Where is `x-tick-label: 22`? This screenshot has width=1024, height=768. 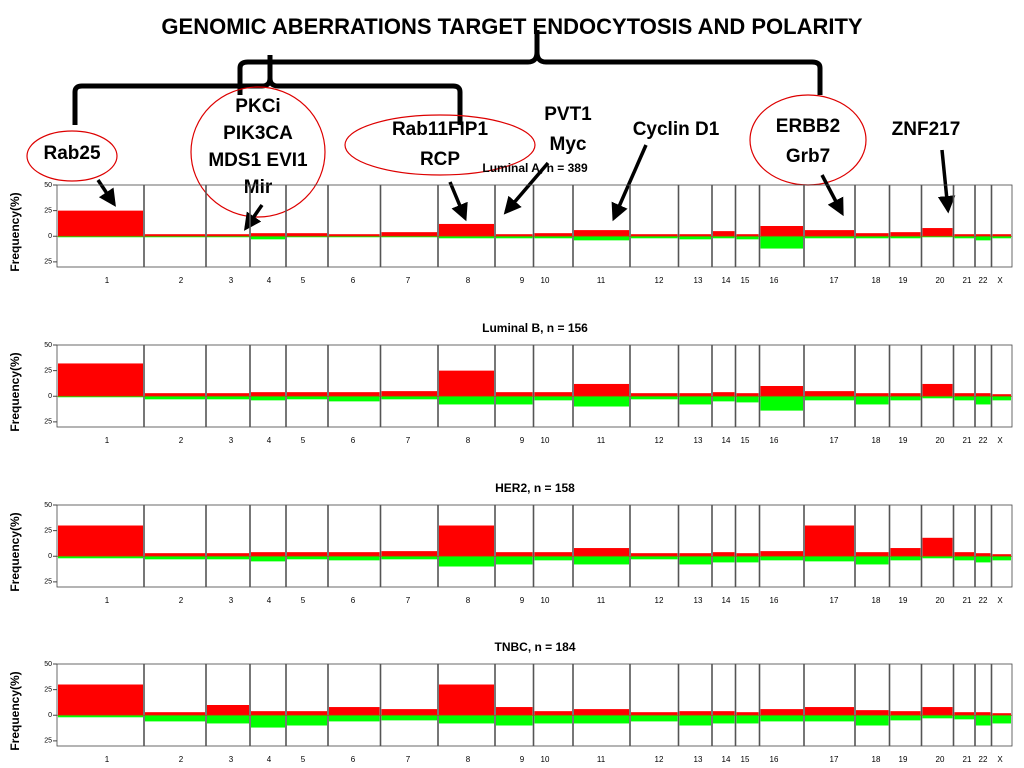 x-tick-label: 22 is located at coordinates (983, 759).